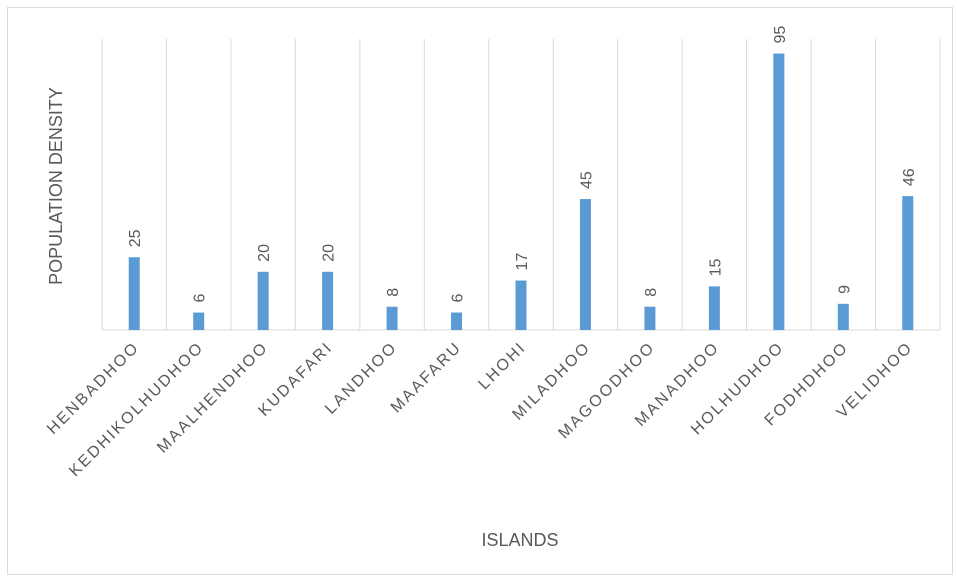 The height and width of the screenshot is (580, 957). What do you see at coordinates (213, 398) in the screenshot?
I see `x-tick-label: MAALHENDHOO` at bounding box center [213, 398].